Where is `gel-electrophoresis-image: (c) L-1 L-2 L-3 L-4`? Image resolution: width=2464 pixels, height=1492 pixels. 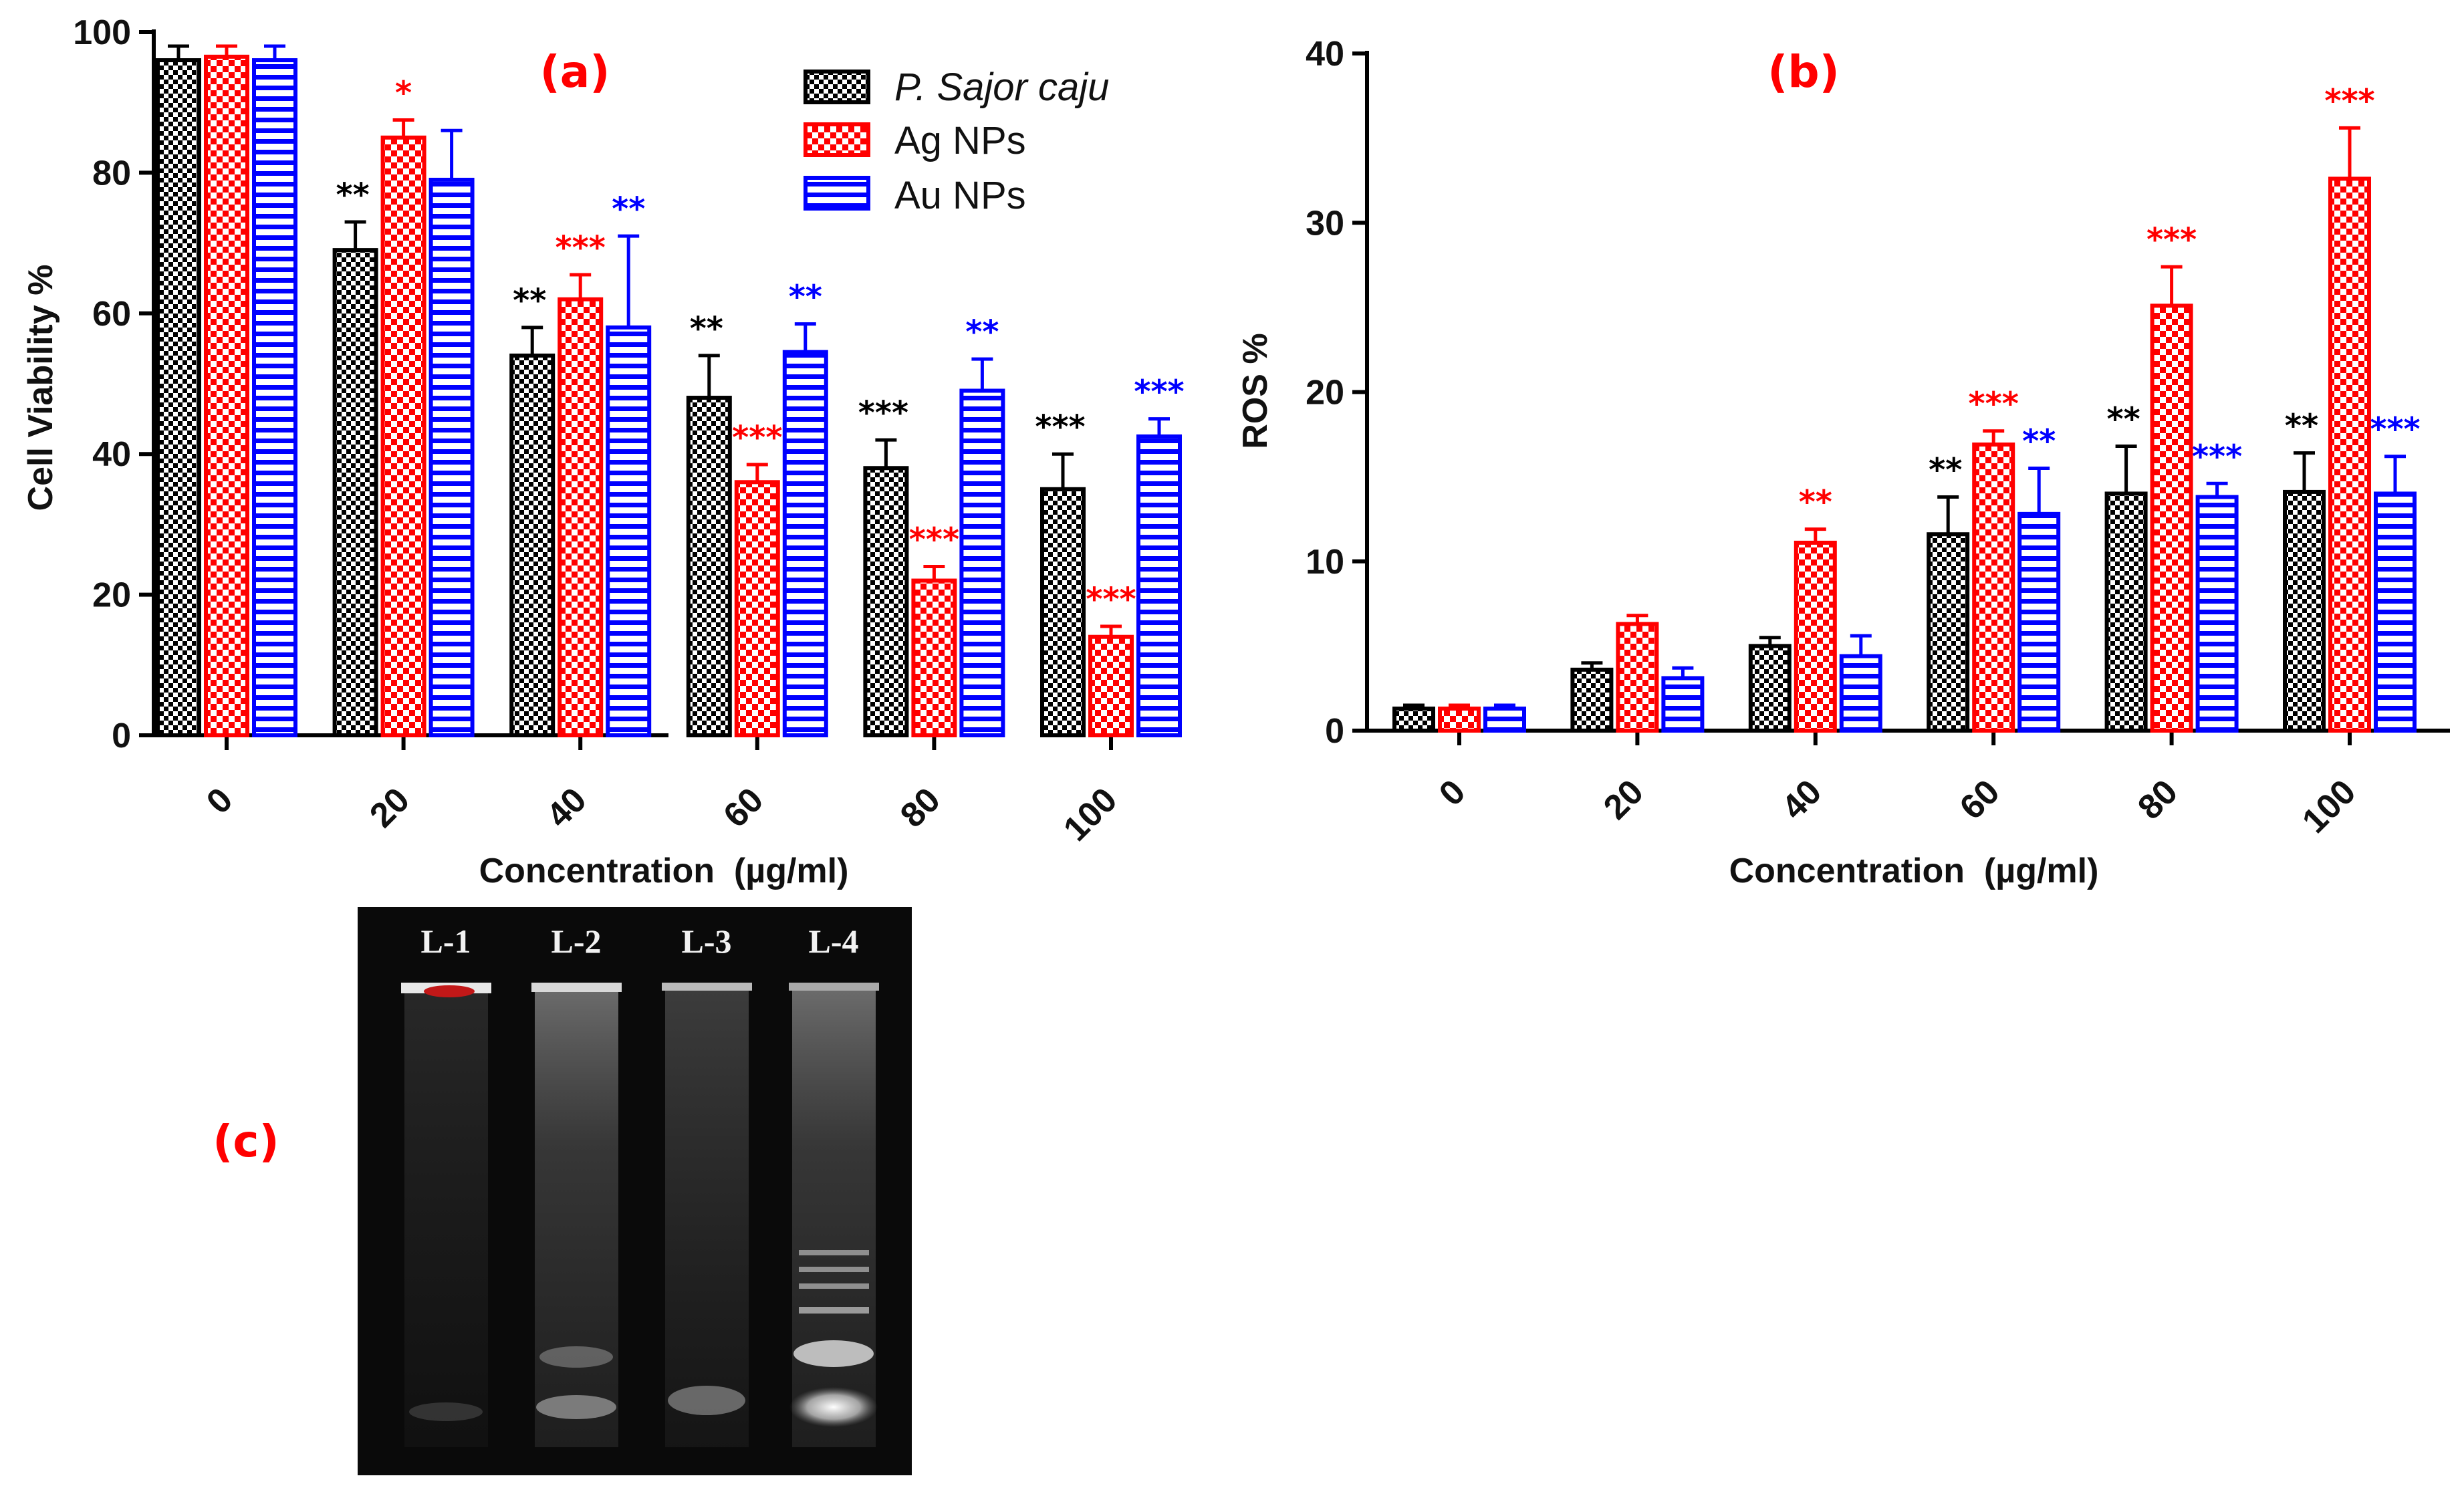 gel-electrophoresis-image: (c) L-1 L-2 L-3 L-4 is located at coordinates (562, 1191).